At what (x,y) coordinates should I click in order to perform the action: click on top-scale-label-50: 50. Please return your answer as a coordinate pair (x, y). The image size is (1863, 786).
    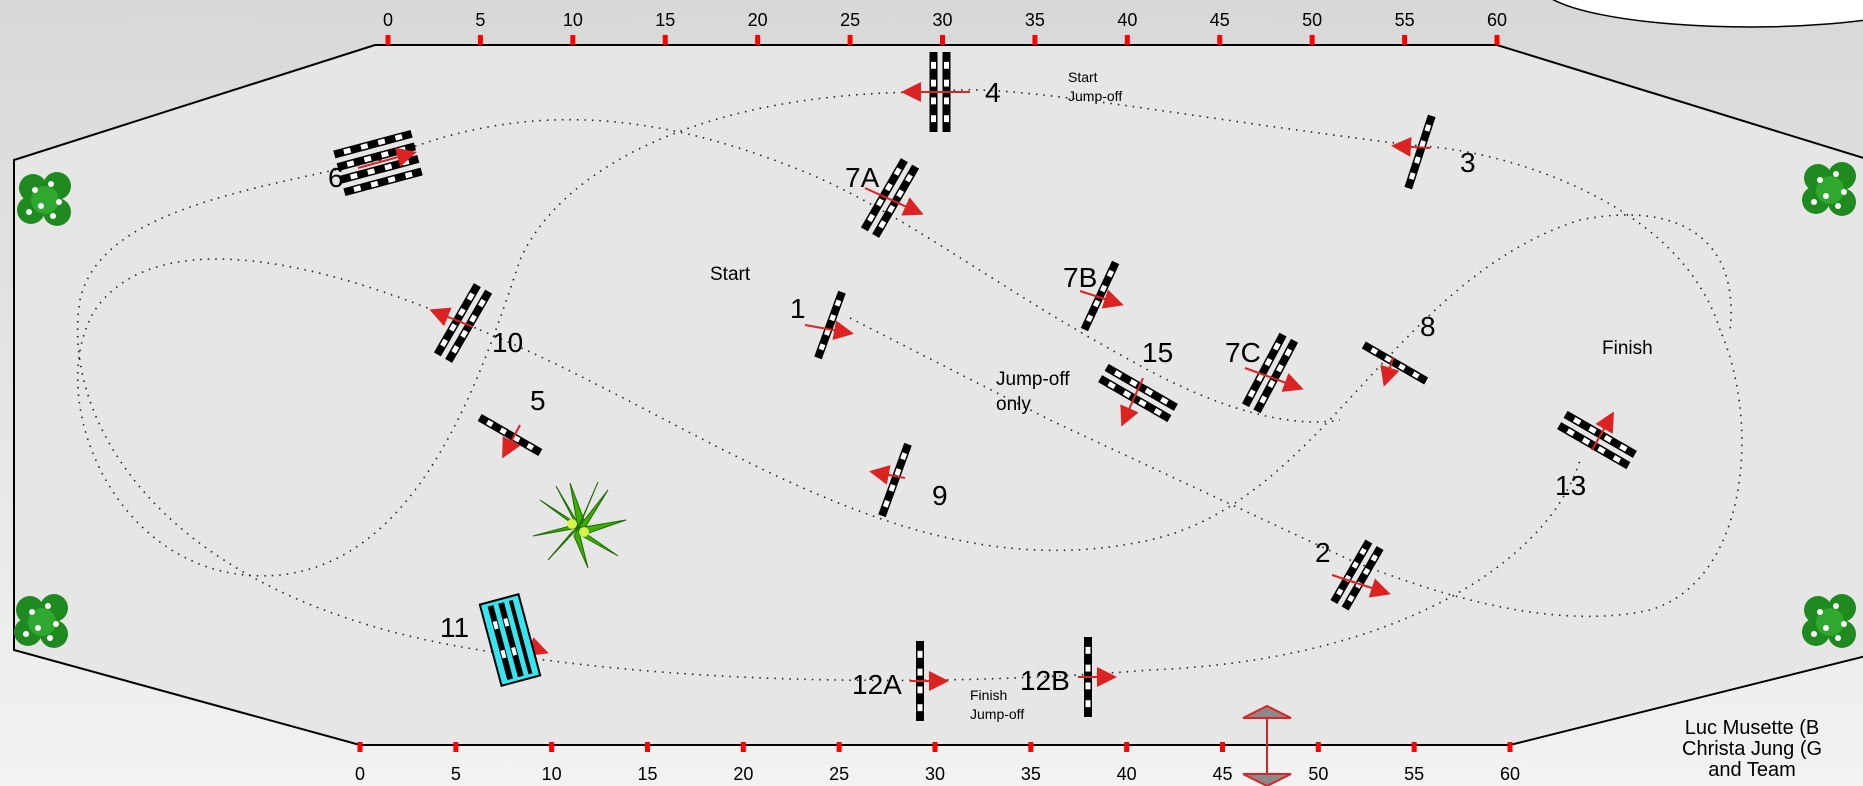
    Looking at the image, I should click on (1312, 20).